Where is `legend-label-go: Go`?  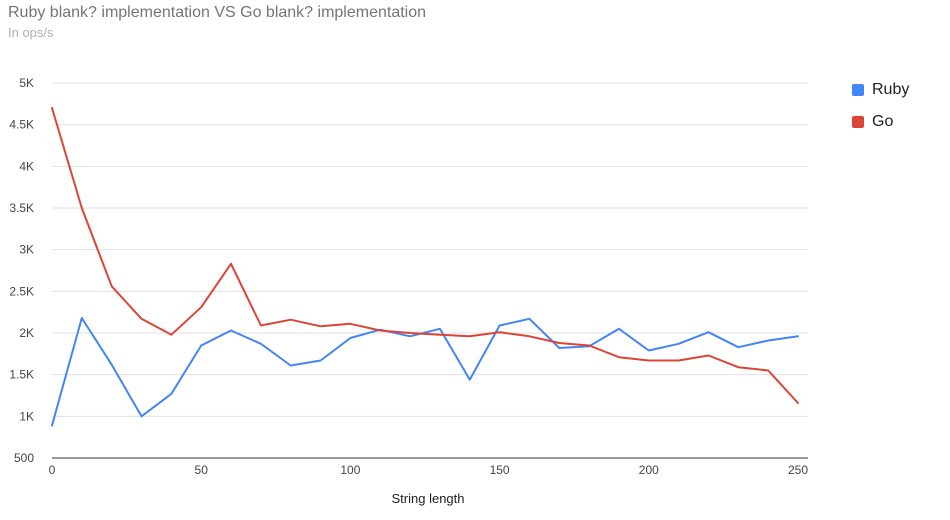
legend-label-go: Go is located at coordinates (883, 121).